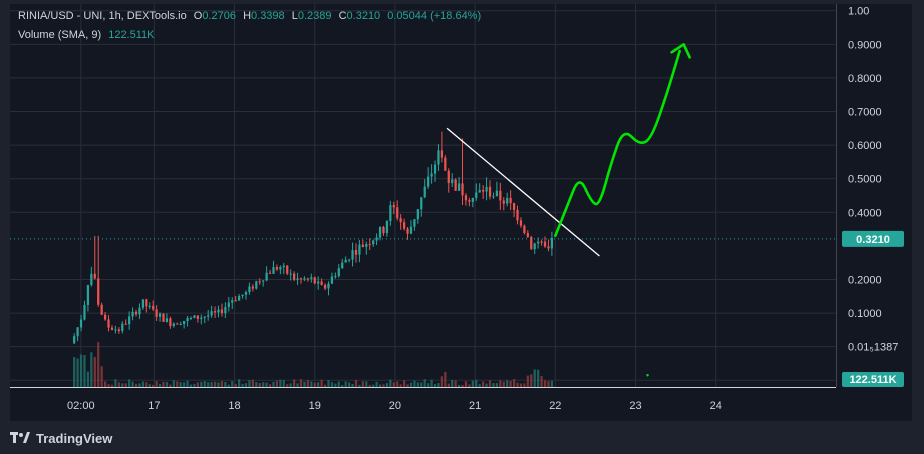 Image resolution: width=924 pixels, height=454 pixels. I want to click on descending-trendline, so click(523, 192).